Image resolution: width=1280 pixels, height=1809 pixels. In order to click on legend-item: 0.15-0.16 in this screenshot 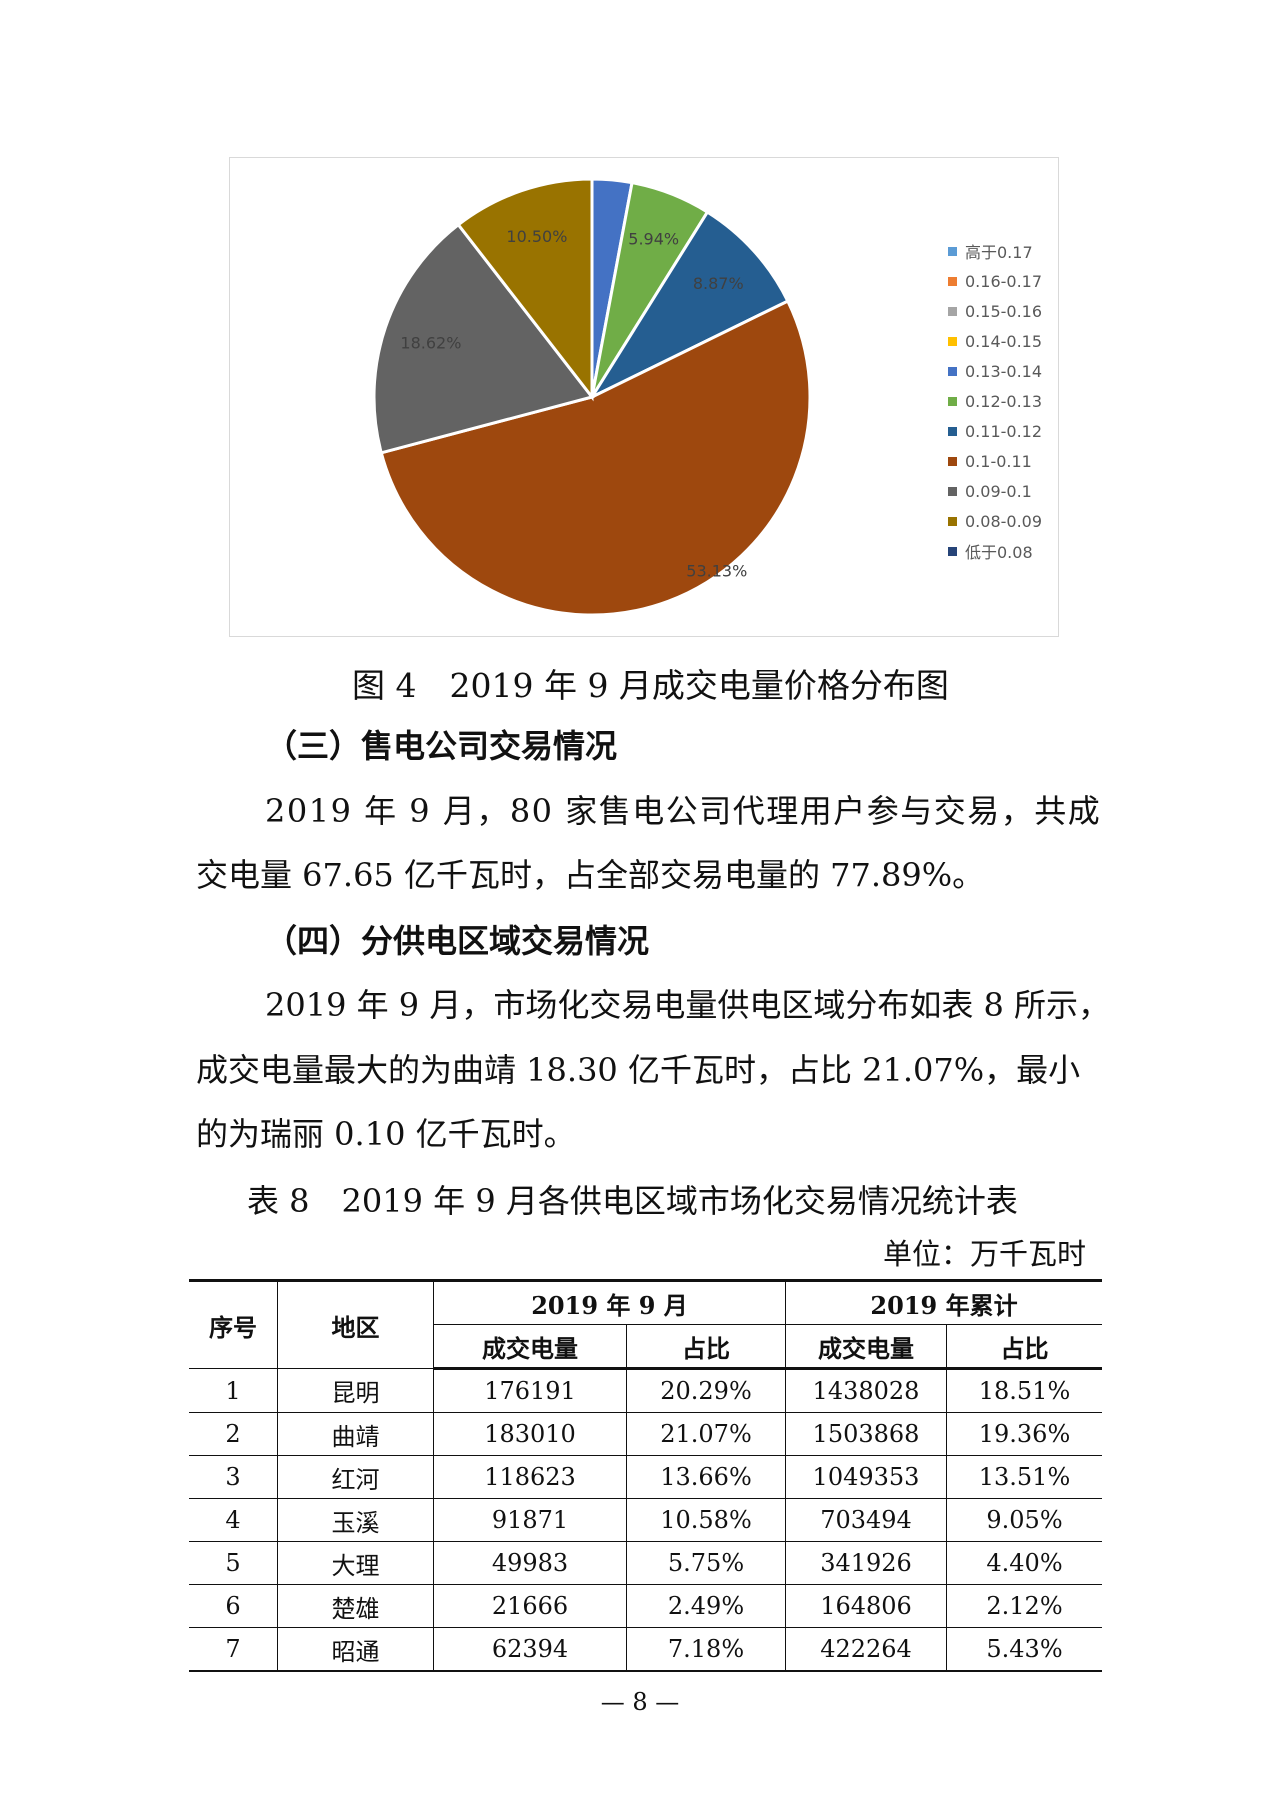, I will do `click(995, 311)`.